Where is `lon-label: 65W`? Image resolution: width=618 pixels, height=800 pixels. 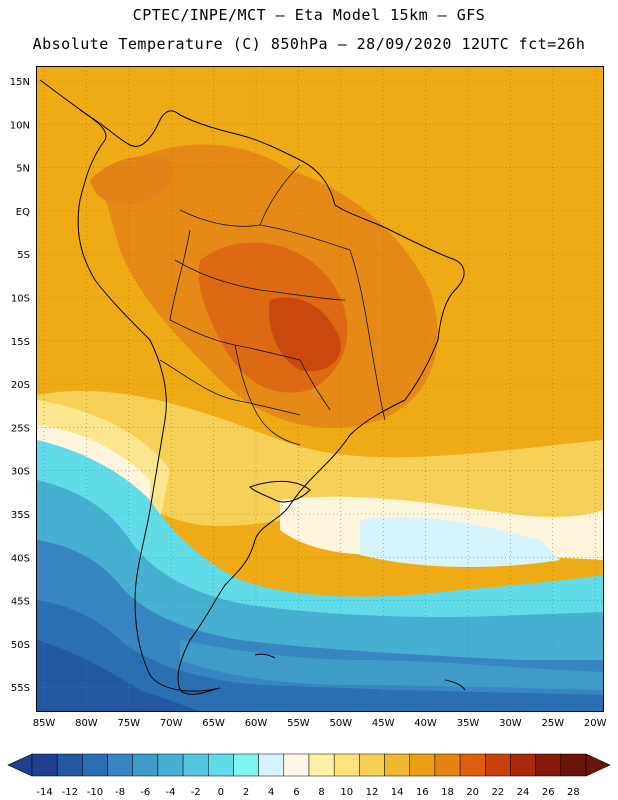 lon-label: 65W is located at coordinates (213, 723).